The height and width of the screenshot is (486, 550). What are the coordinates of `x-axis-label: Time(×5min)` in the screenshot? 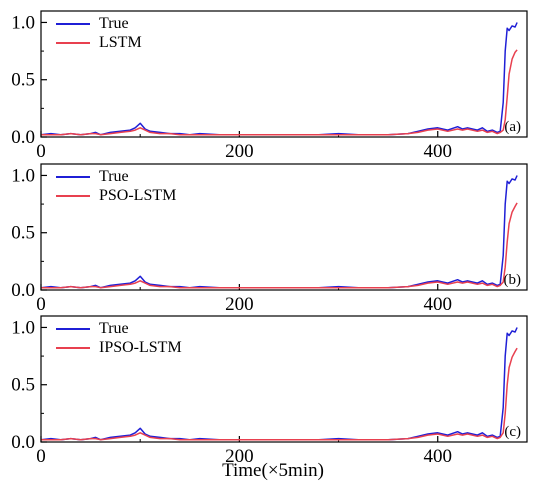 It's located at (273, 470).